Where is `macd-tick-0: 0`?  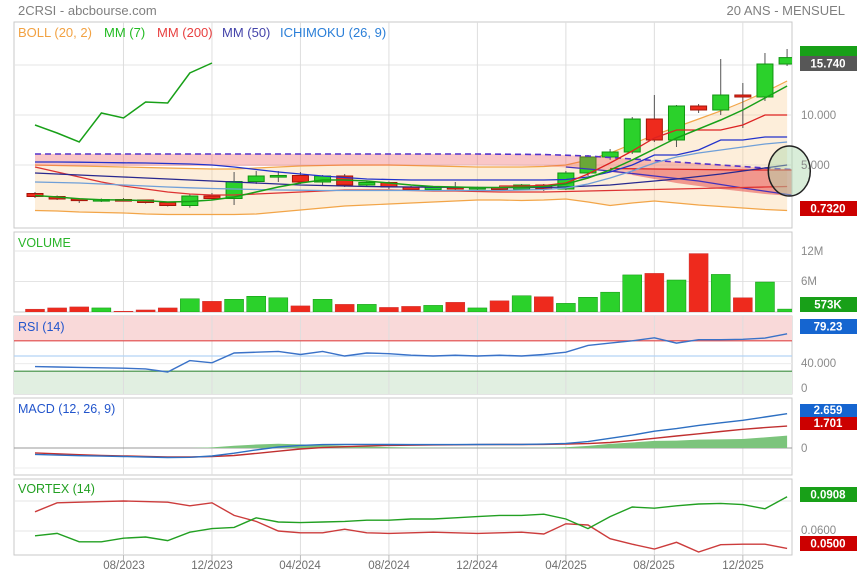
macd-tick-0: 0 is located at coordinates (804, 449).